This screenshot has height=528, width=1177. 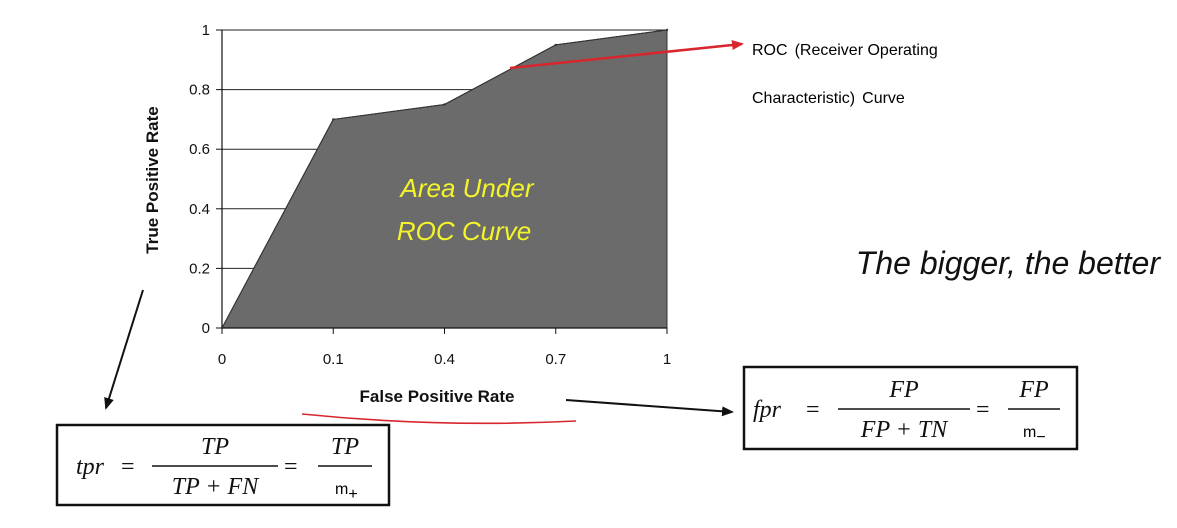 I want to click on fpr-equals-2: =, so click(x=983, y=410).